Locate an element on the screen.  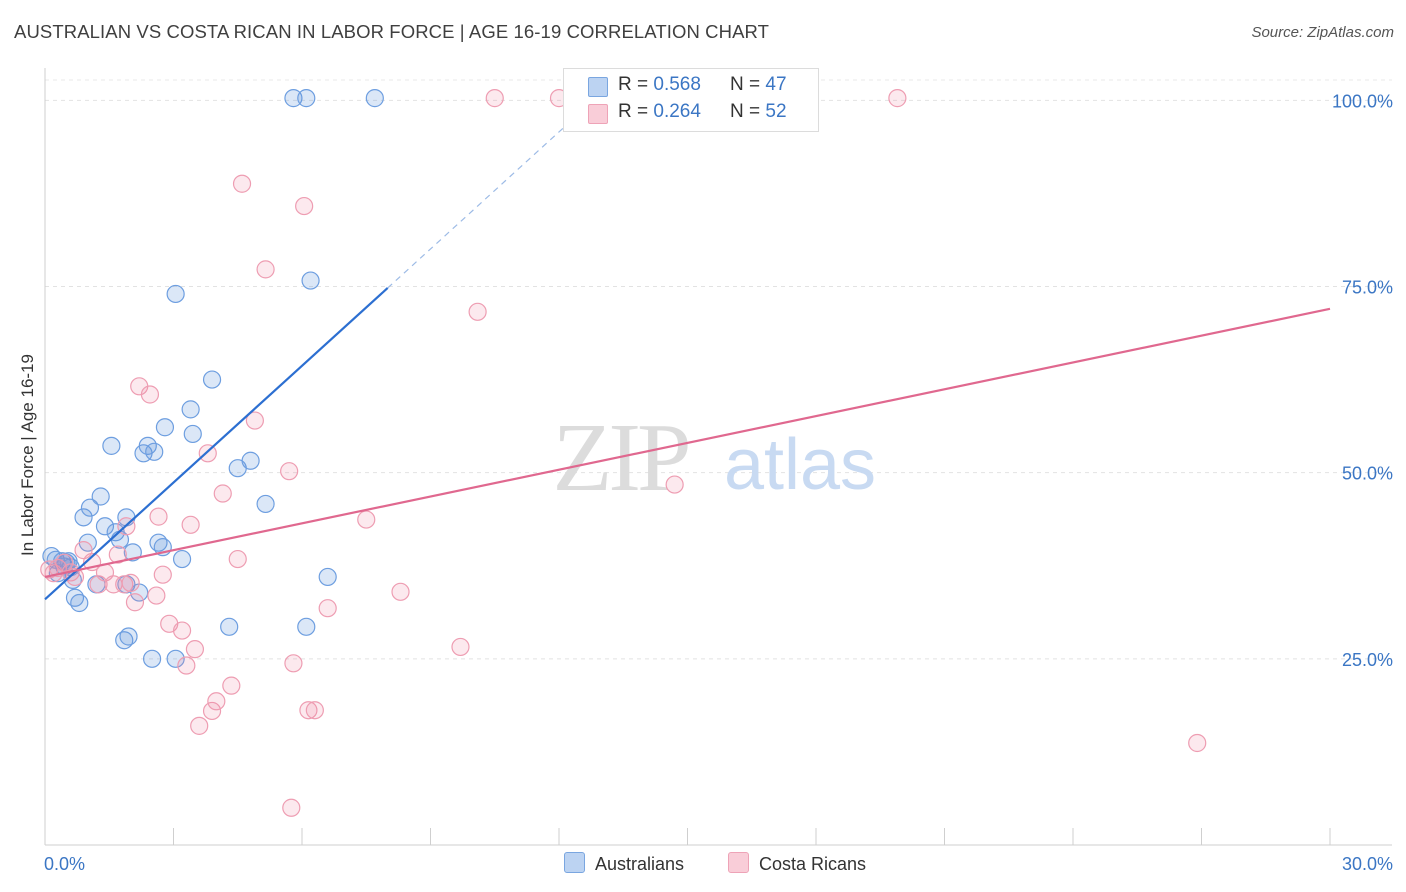
x-tick-label: 0.0% is located at coordinates (64, 864).